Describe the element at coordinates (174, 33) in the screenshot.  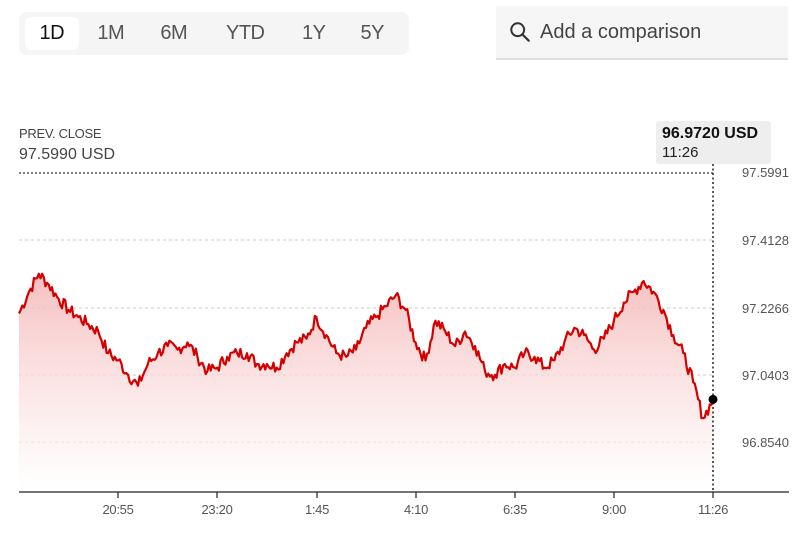
I see `tab-6m: 6M` at that location.